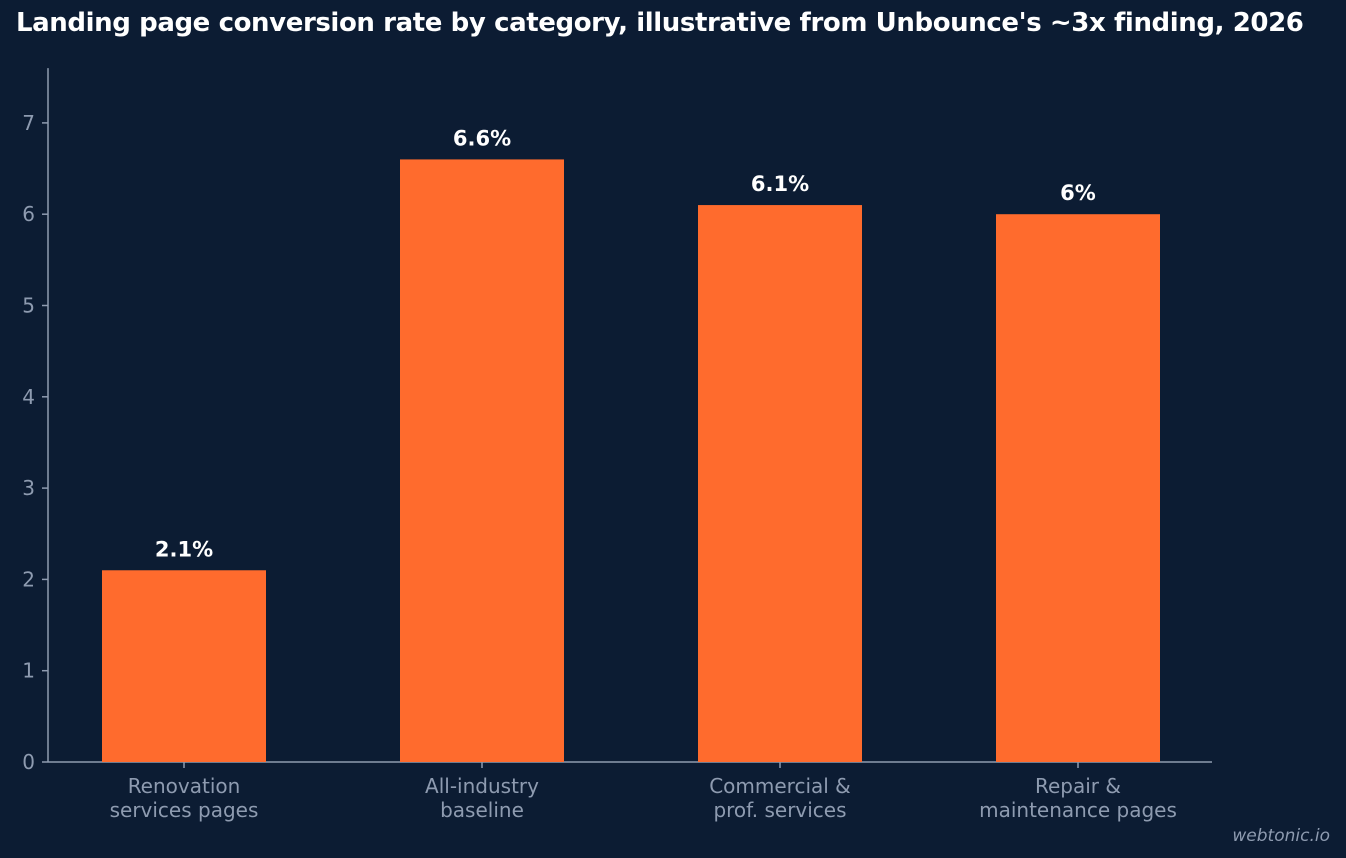 The image size is (1346, 858). What do you see at coordinates (1078, 786) in the screenshot?
I see `x-category-label-line: Repair &` at bounding box center [1078, 786].